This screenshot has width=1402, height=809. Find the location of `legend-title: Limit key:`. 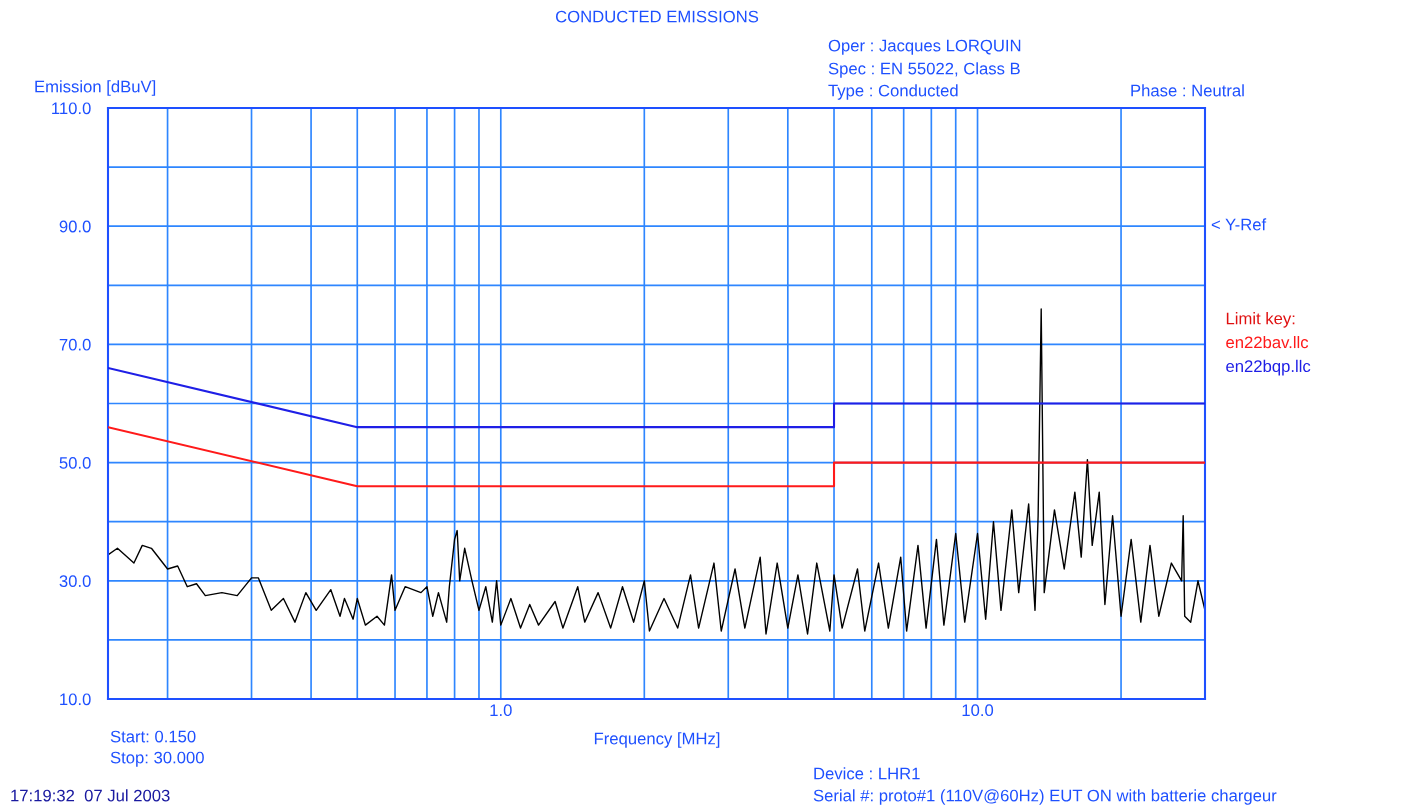

legend-title: Limit key: is located at coordinates (1260, 320).